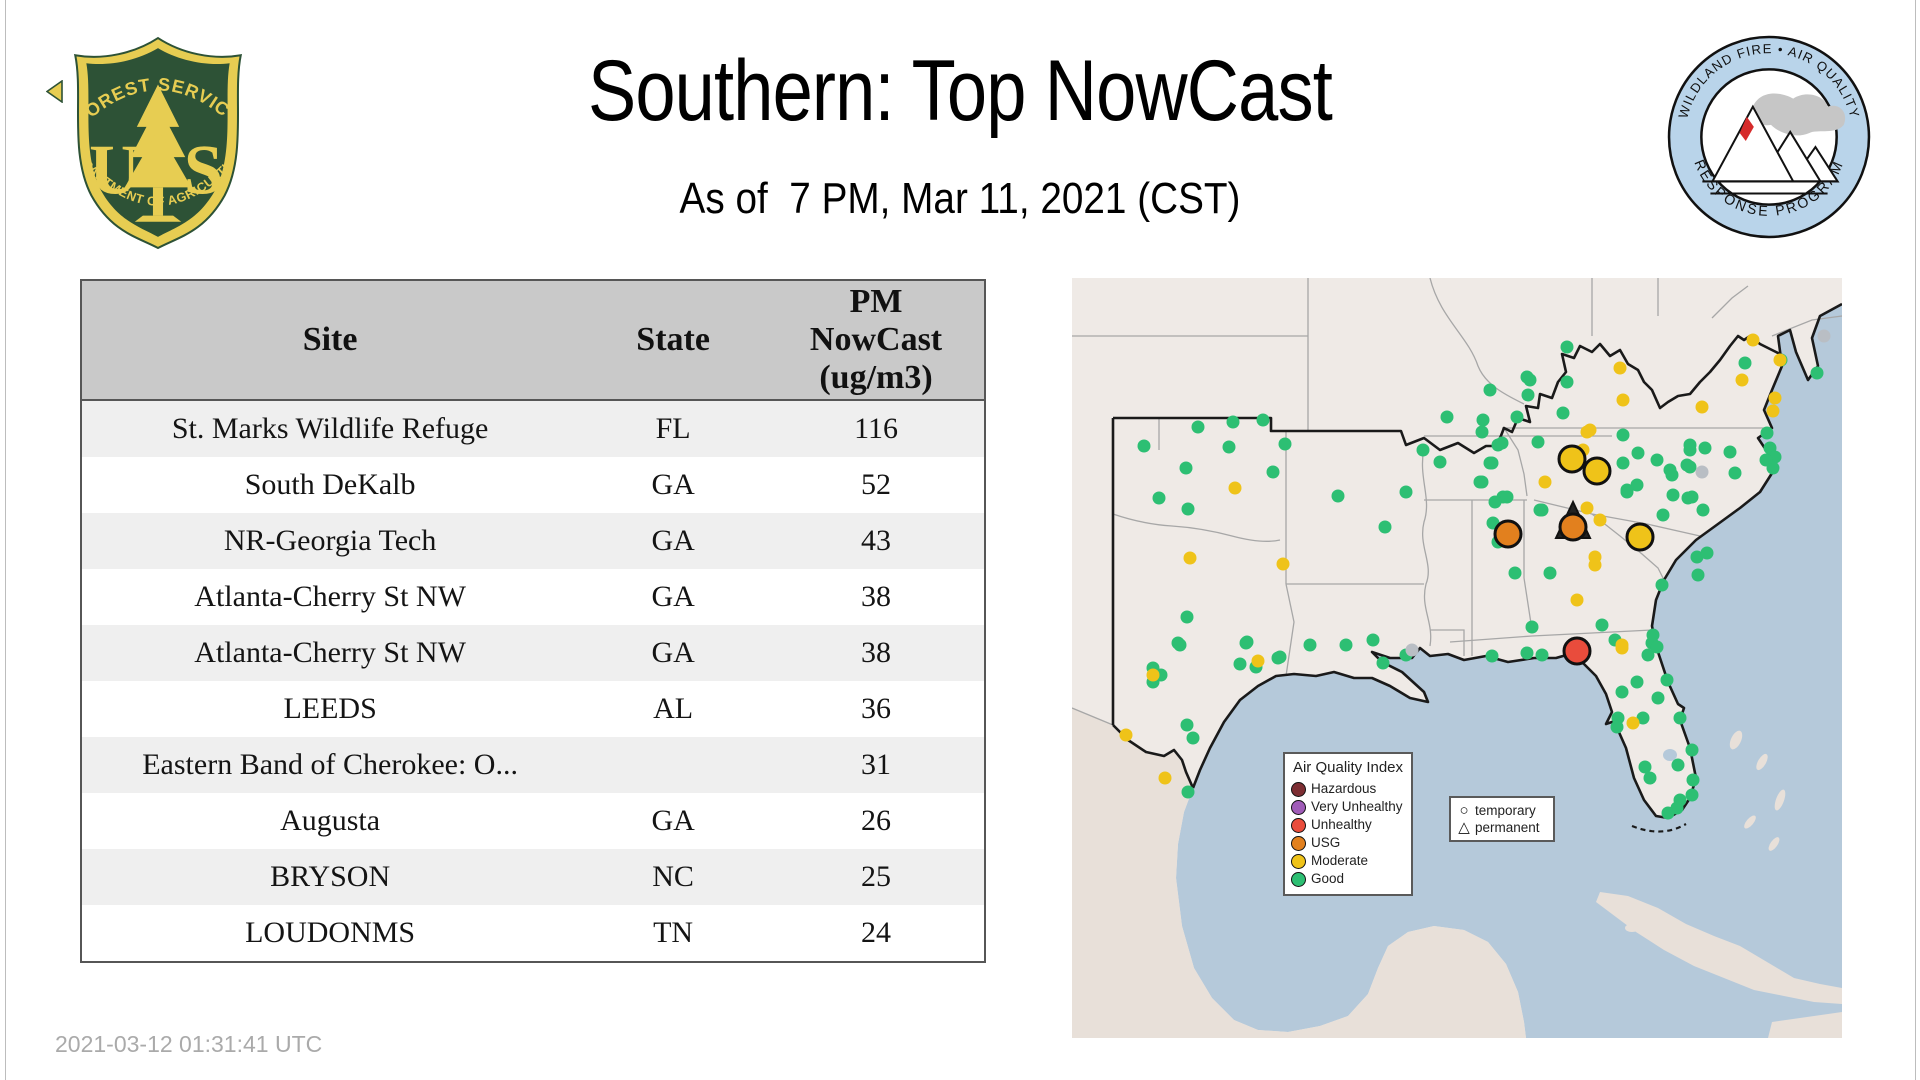 Image resolution: width=1920 pixels, height=1080 pixels. I want to click on smoke-plume, so click(1799, 114).